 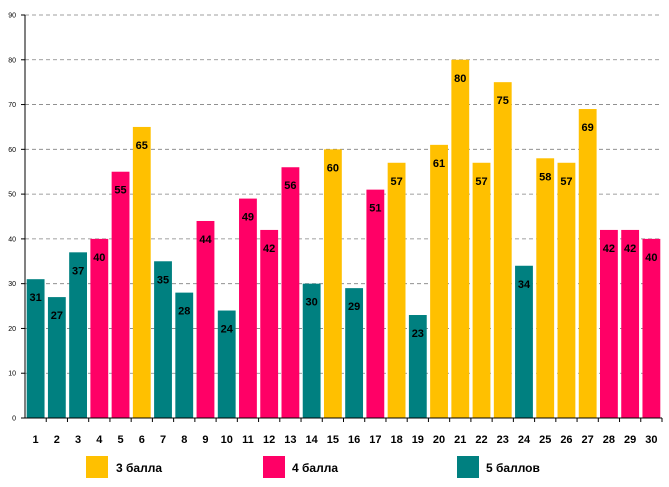 What do you see at coordinates (588, 128) in the screenshot?
I see `data-label-27: 69` at bounding box center [588, 128].